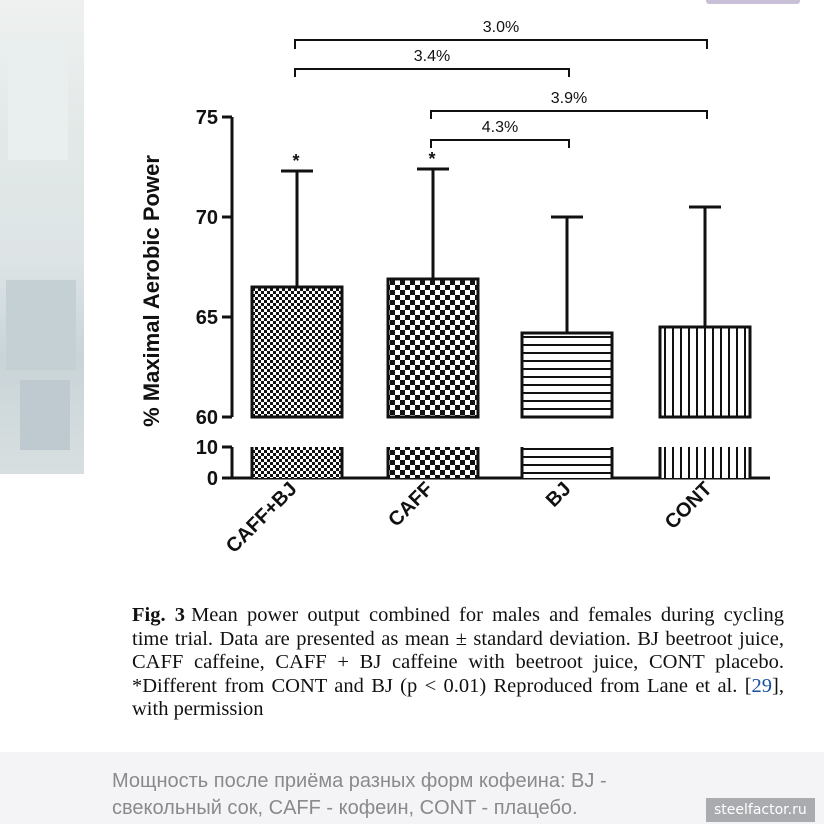  What do you see at coordinates (458, 697) in the screenshot?
I see `caption-text-end: ], with permission` at bounding box center [458, 697].